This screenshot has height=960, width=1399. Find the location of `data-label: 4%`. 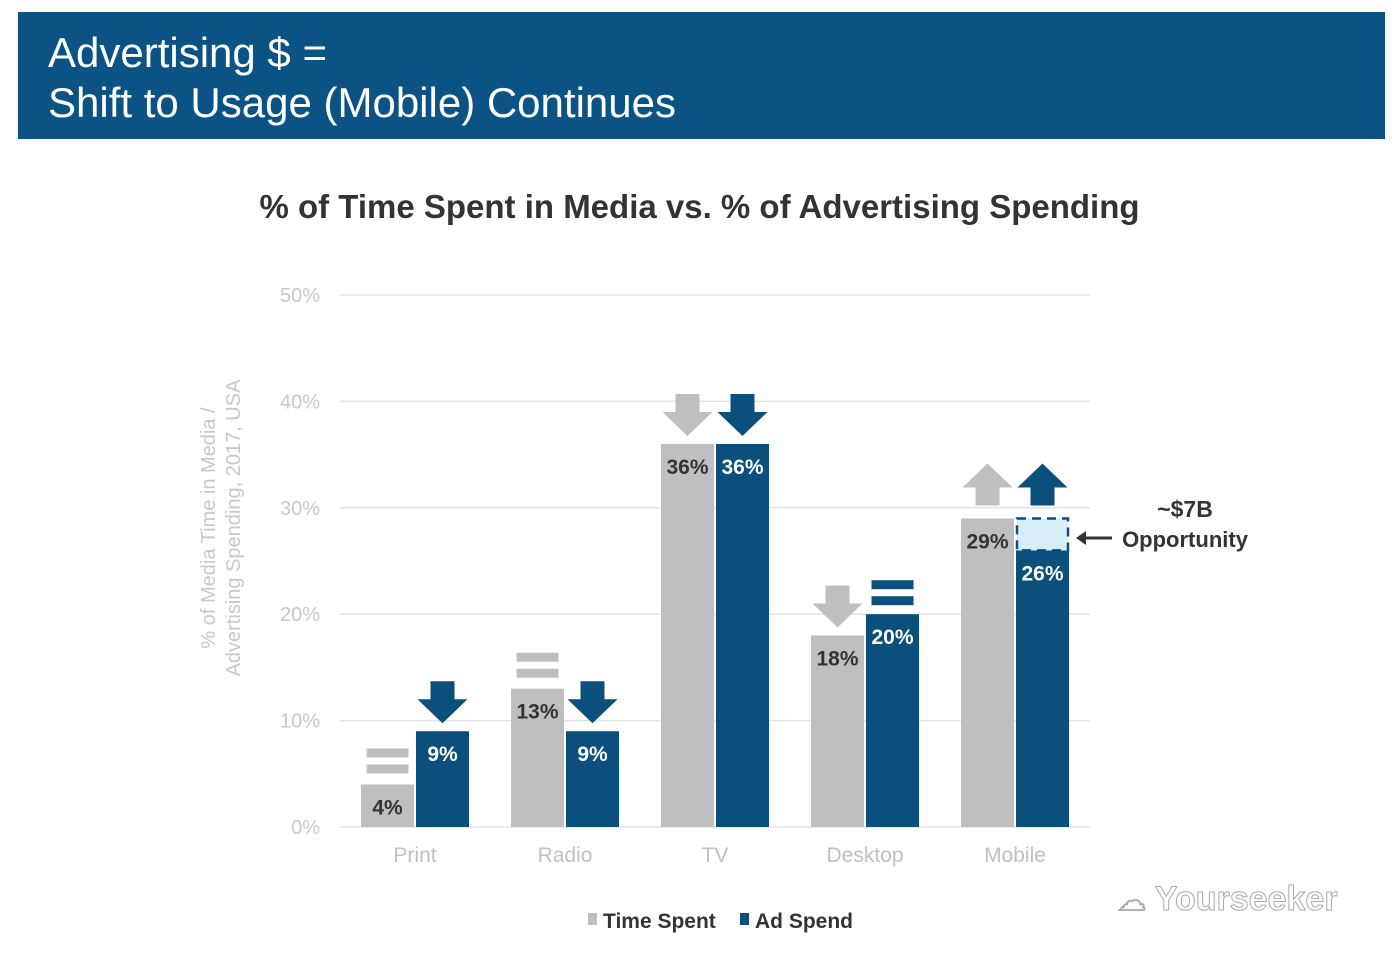

data-label: 4% is located at coordinates (387, 807).